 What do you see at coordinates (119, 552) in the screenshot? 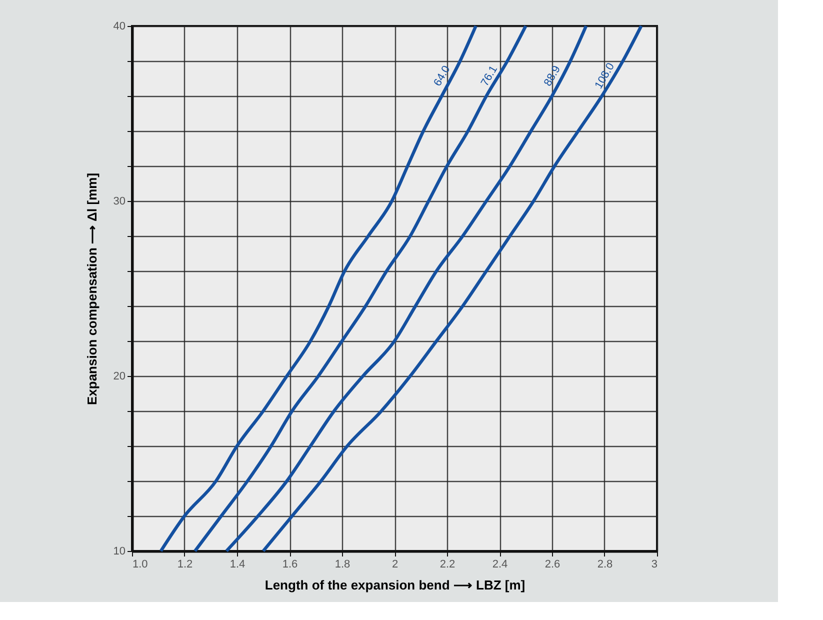
I see `y-tick-label: 10` at bounding box center [119, 552].